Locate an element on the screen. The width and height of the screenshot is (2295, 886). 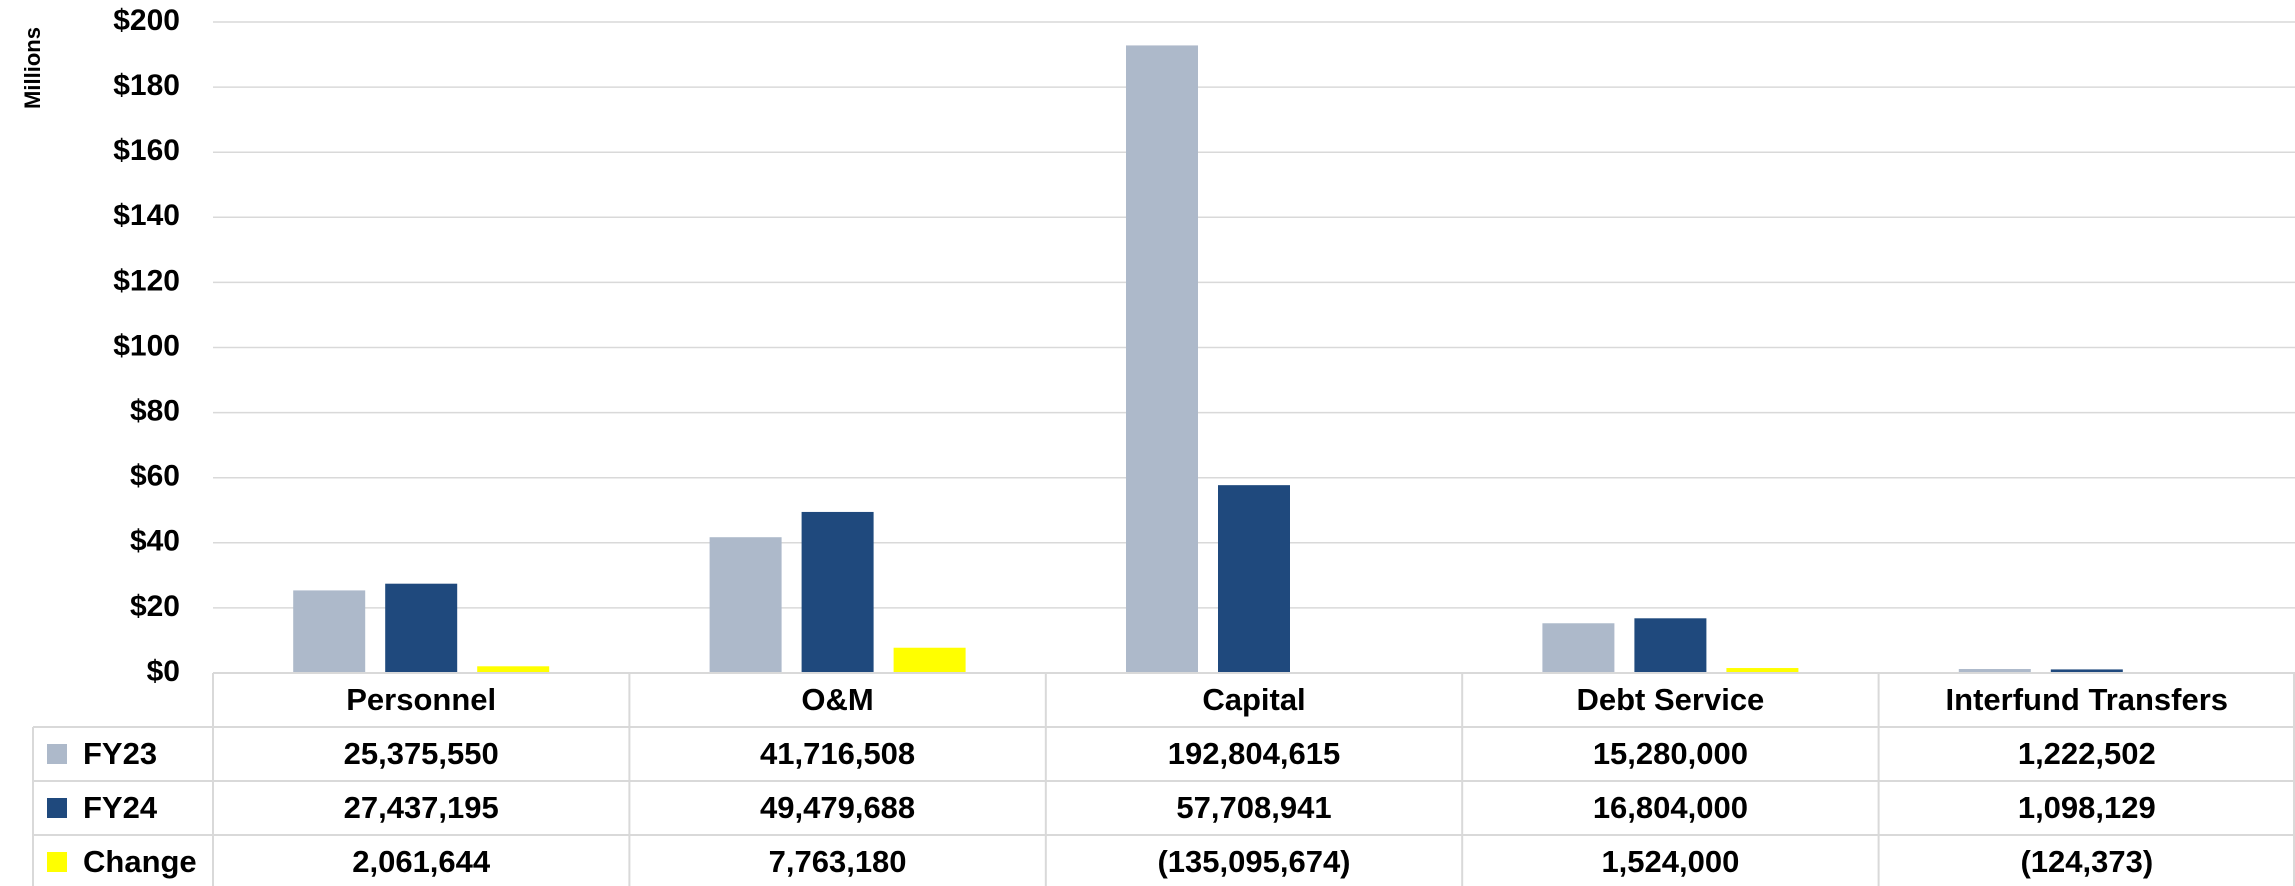
bar-fy23-o-m is located at coordinates (745, 605).